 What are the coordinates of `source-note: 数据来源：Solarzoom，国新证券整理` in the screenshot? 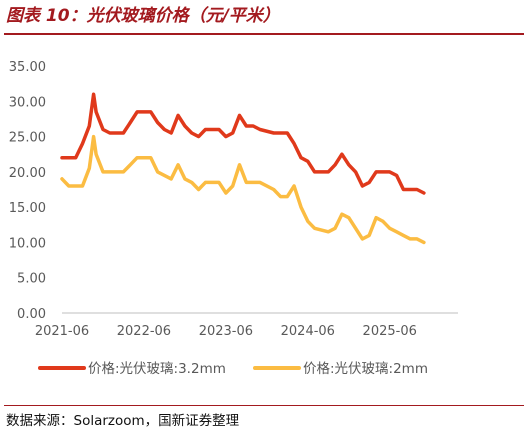 It's located at (123, 421).